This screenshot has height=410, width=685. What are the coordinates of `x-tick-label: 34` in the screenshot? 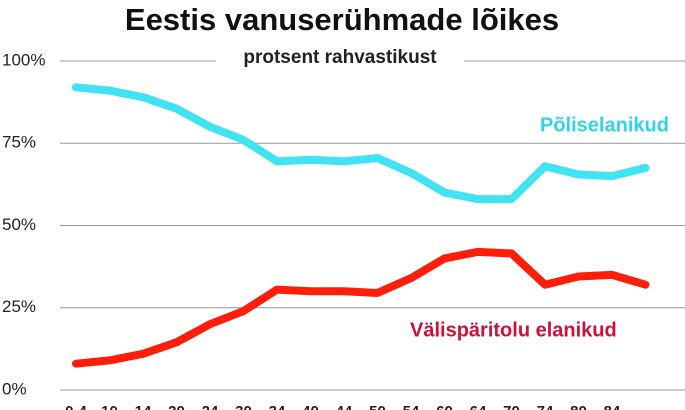 It's located at (277, 406).